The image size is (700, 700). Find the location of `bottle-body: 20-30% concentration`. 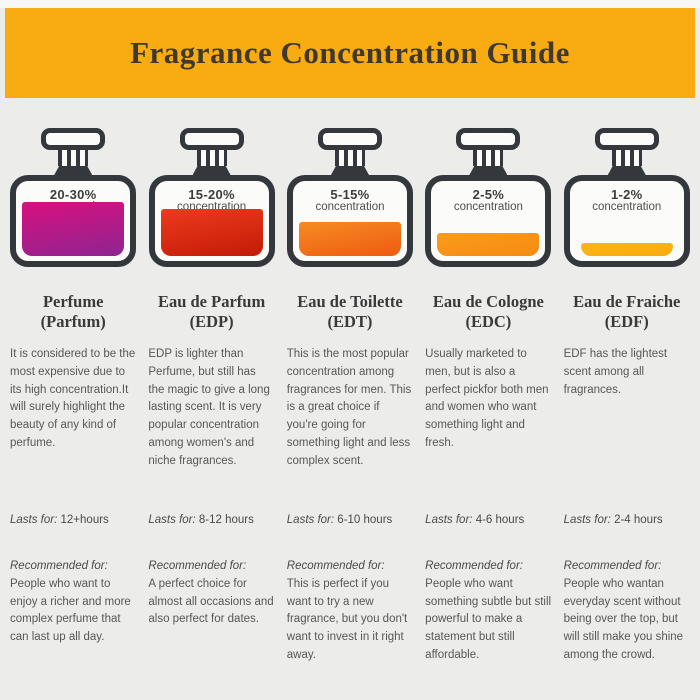

bottle-body: 20-30% concentration is located at coordinates (73, 221).